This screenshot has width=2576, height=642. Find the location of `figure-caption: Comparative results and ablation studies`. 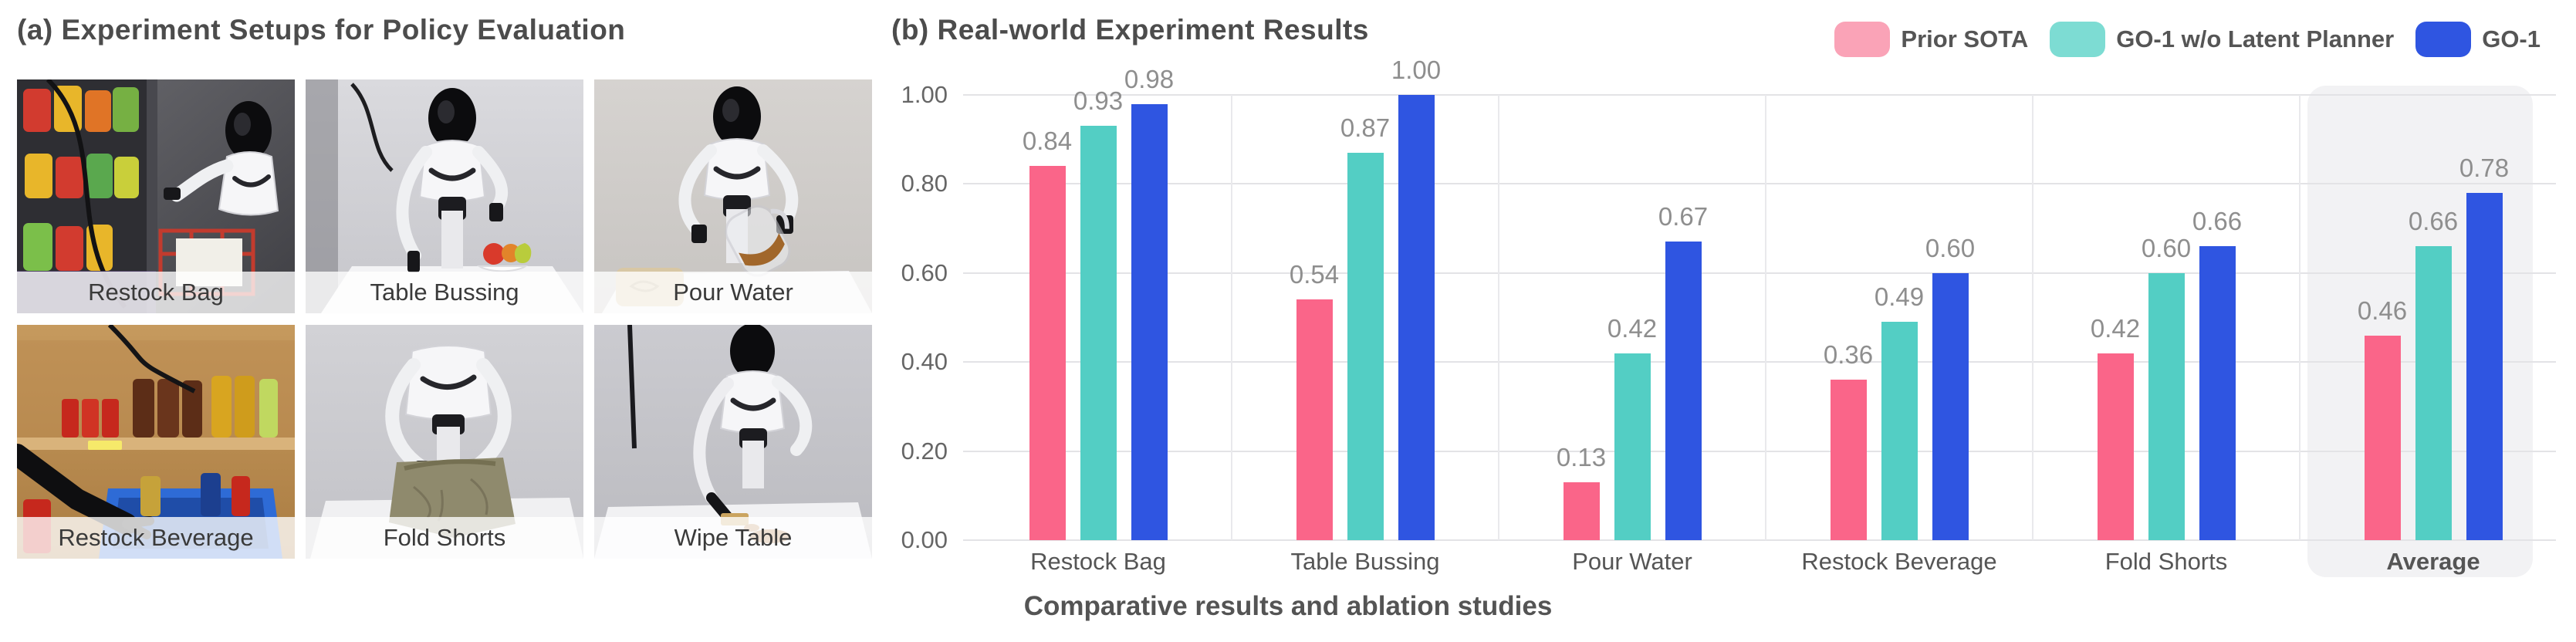

figure-caption: Comparative results and ablation studies is located at coordinates (1288, 606).